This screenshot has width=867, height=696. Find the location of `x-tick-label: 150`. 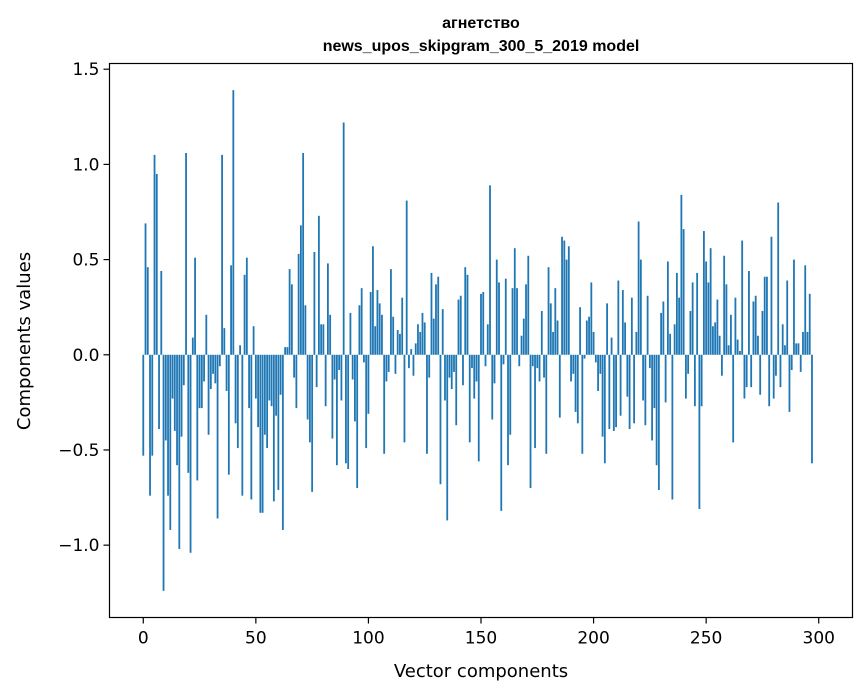

x-tick-label: 150 is located at coordinates (481, 639).